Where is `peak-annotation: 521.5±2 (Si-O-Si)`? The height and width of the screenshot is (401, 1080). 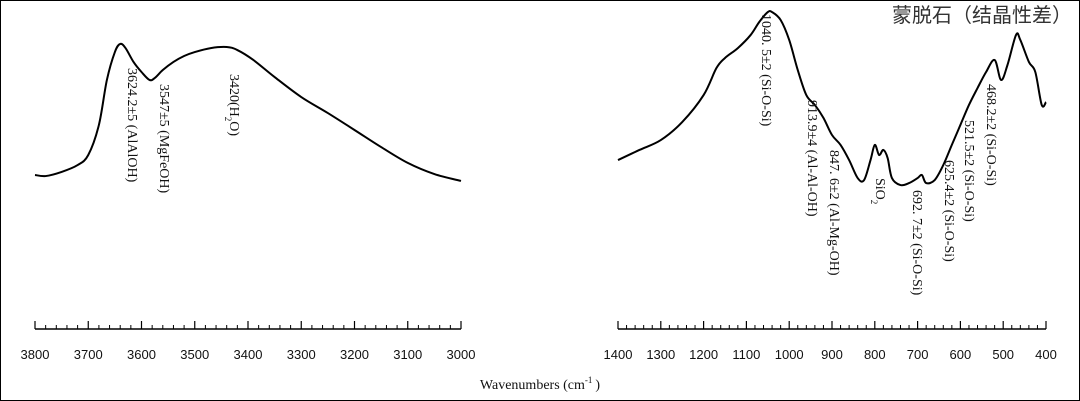
peak-annotation: 521.5±2 (Si-O-Si) is located at coordinates (968, 171).